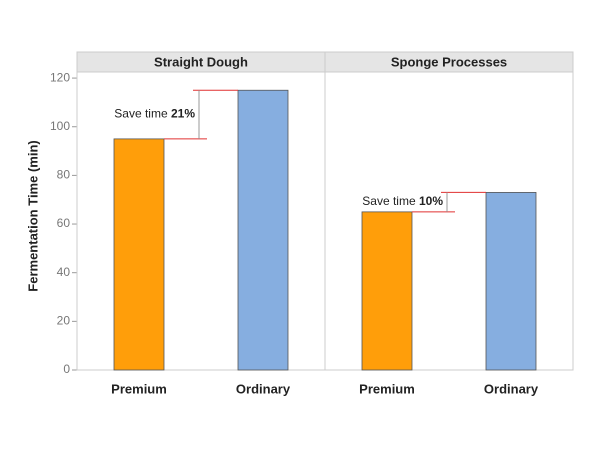 This screenshot has width=600, height=450. I want to click on annotation-text: Save time 10%, so click(402, 201).